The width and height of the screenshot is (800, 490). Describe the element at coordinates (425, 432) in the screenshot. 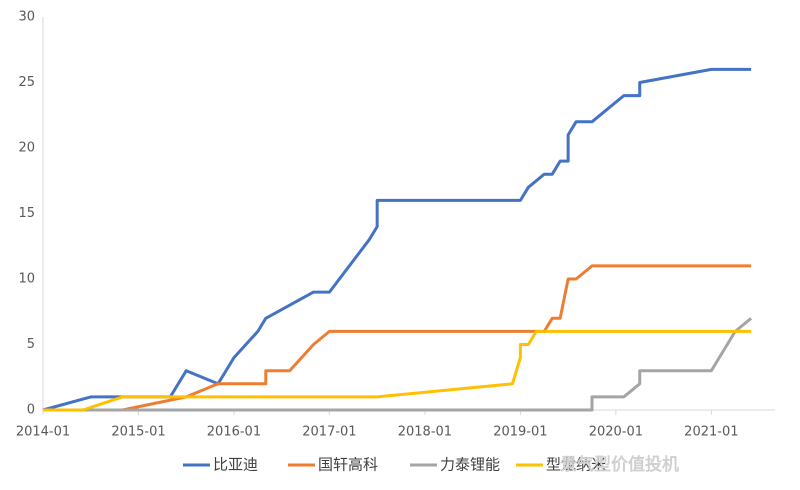

I see `x-tick-label: 2018-01` at that location.